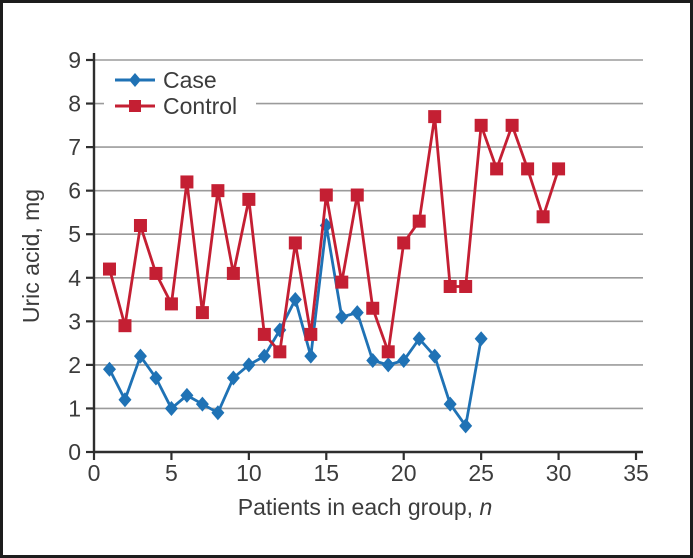 This screenshot has height=558, width=693. I want to click on x-tick-label: 5, so click(171, 473).